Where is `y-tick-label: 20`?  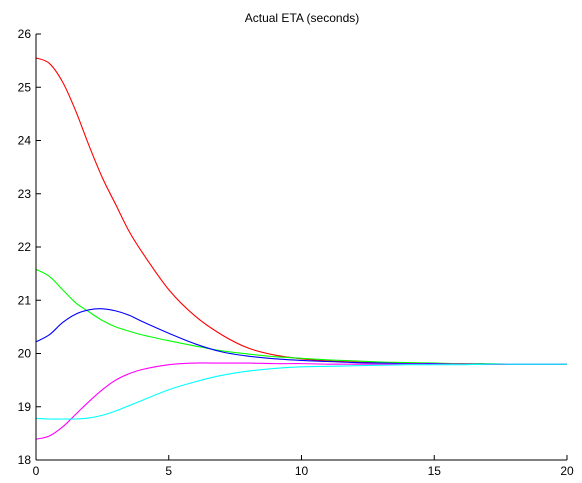 y-tick-label: 20 is located at coordinates (25, 354).